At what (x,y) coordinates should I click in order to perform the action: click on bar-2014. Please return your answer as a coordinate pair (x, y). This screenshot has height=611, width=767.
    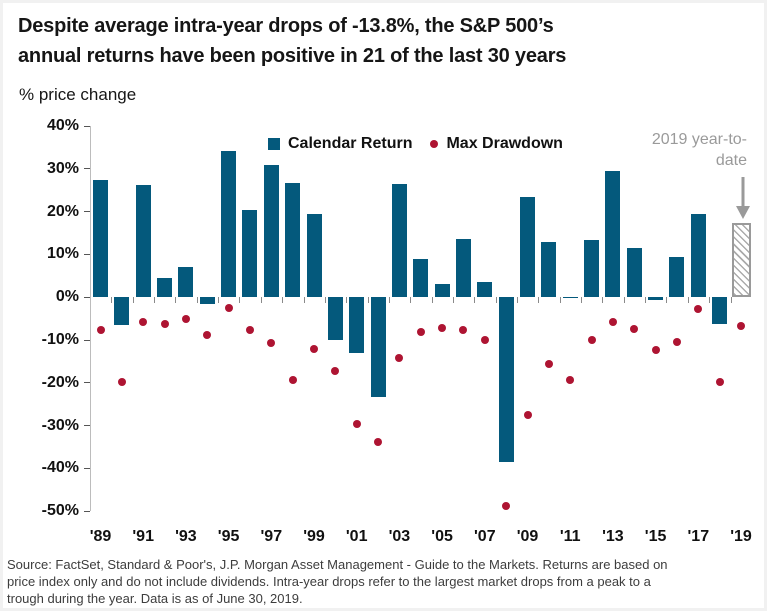
    Looking at the image, I should click on (634, 273).